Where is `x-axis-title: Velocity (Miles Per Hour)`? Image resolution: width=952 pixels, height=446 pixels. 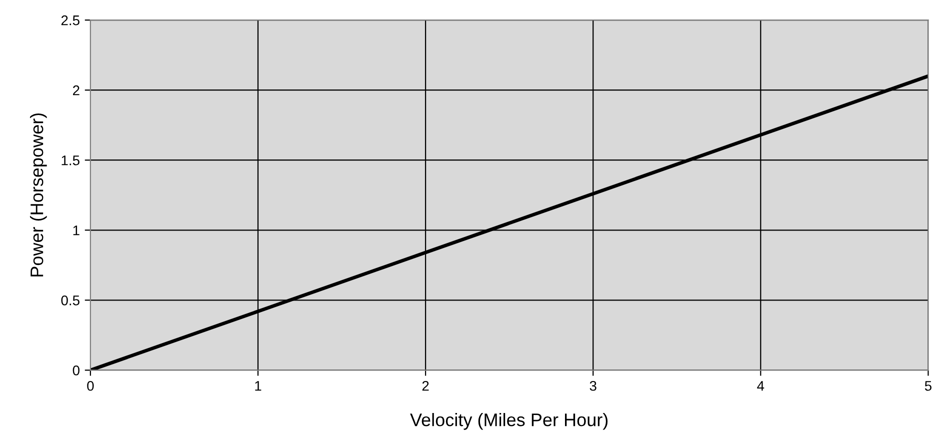
x-axis-title: Velocity (Miles Per Hour) is located at coordinates (509, 421).